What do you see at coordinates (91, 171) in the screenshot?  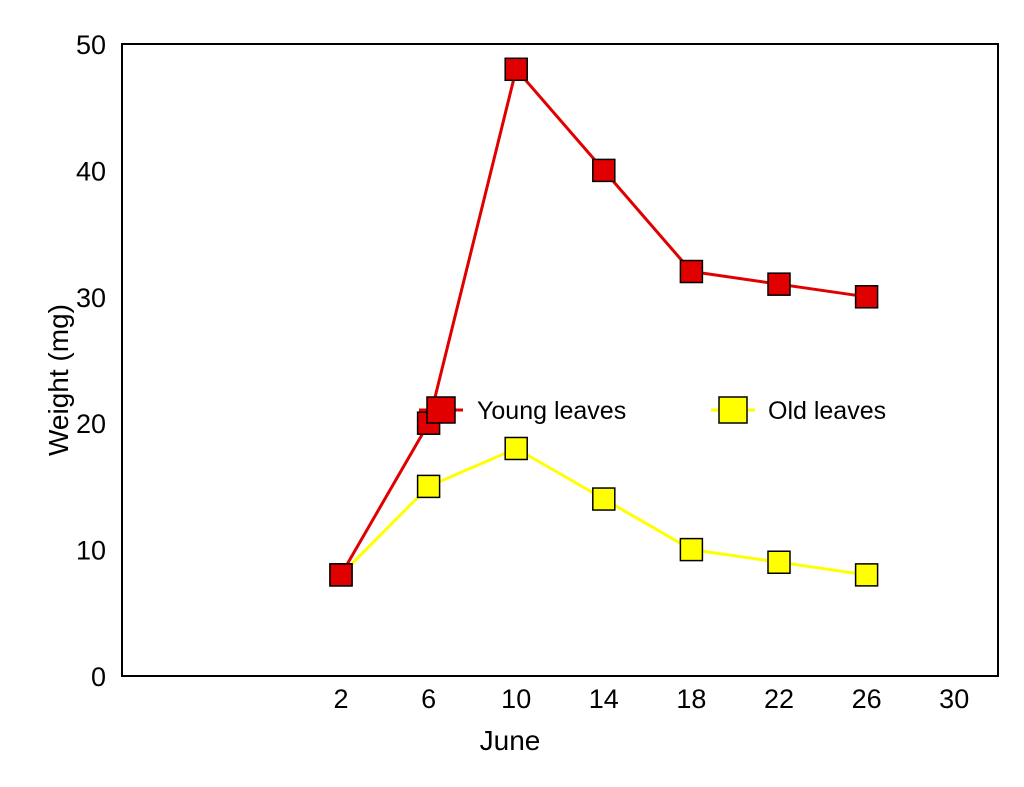 I see `y-tick-label: 40` at bounding box center [91, 171].